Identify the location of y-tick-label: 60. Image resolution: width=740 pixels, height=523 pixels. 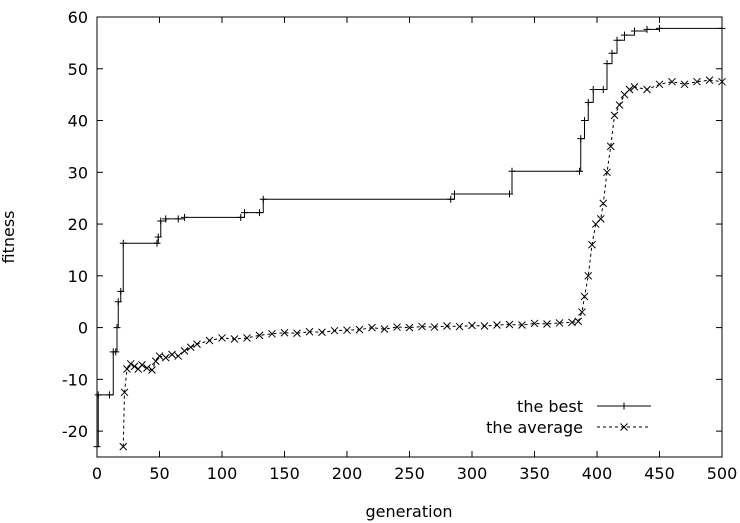
(78, 17).